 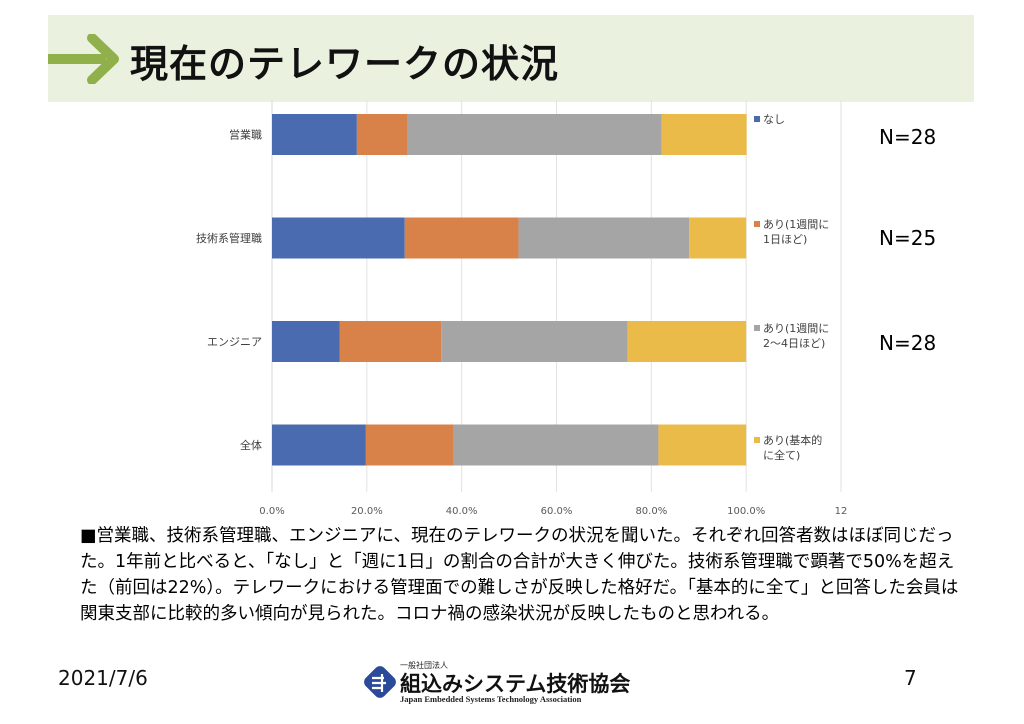 I want to click on legend-label: に全て), so click(x=781, y=455).